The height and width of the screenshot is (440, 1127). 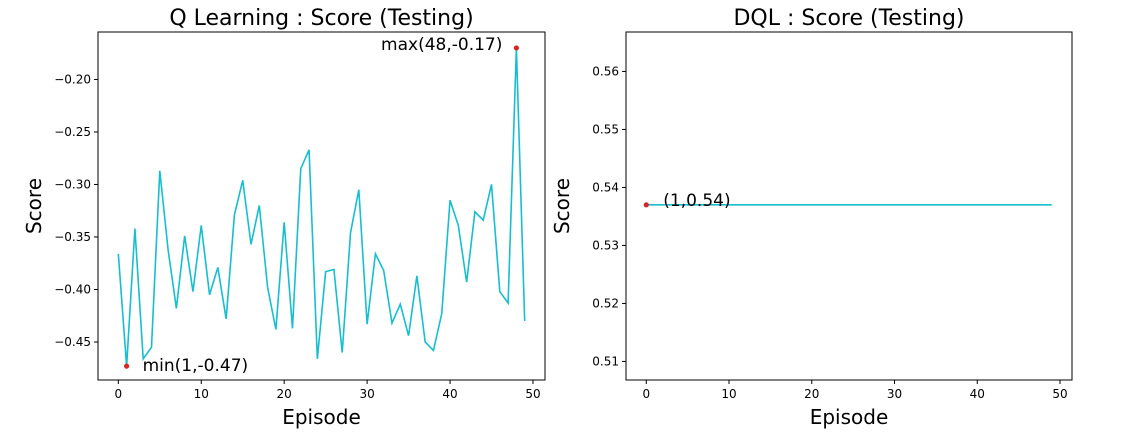 I want to click on panel-2-y-tick-label: 0.55, so click(x=605, y=129).